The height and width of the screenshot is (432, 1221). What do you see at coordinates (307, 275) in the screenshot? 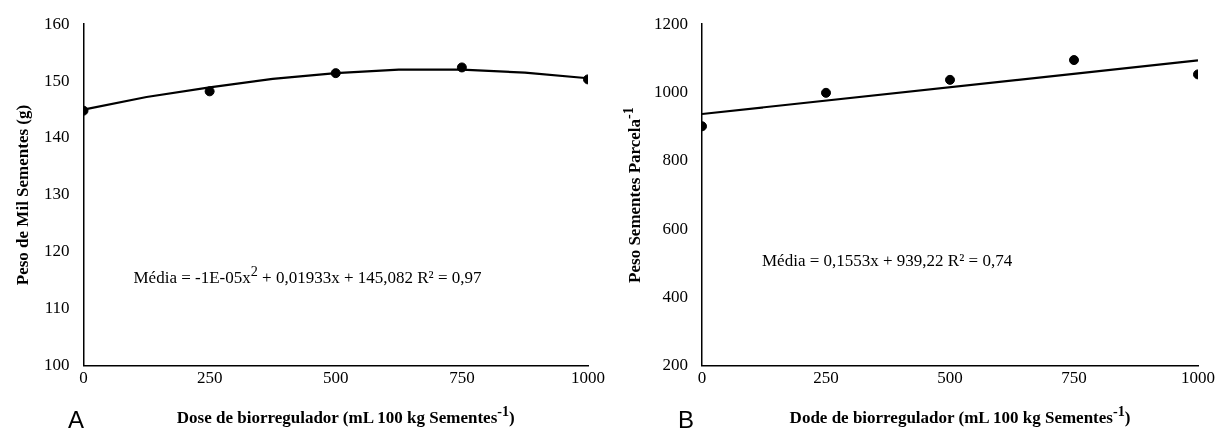
I see `annotation: Média = -1E-05x$^{2}$ + 0,01933x + 145,082 R² = 0,97` at bounding box center [307, 275].